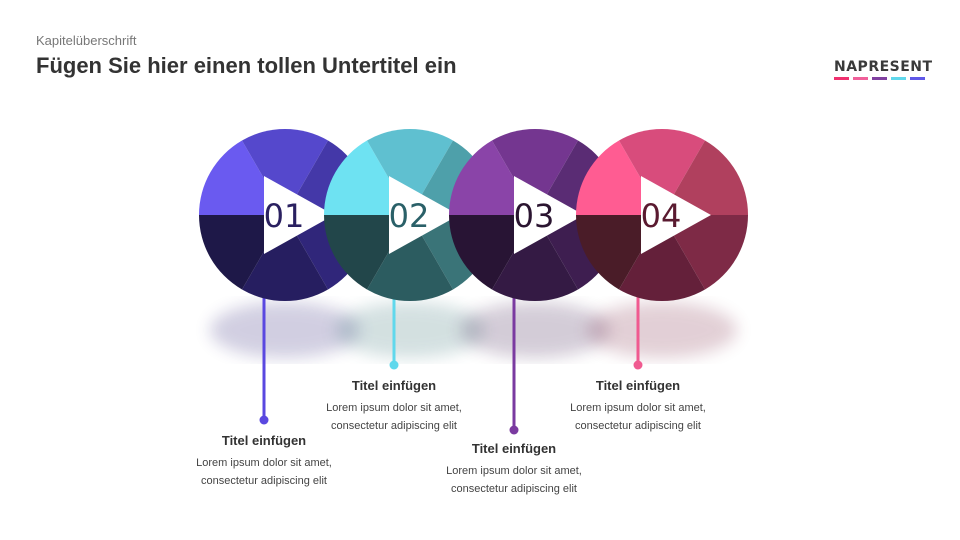 This screenshot has height=540, width=960. Describe the element at coordinates (86, 40) in the screenshot. I see `chapter-heading: Kapitelüberschrift` at that location.